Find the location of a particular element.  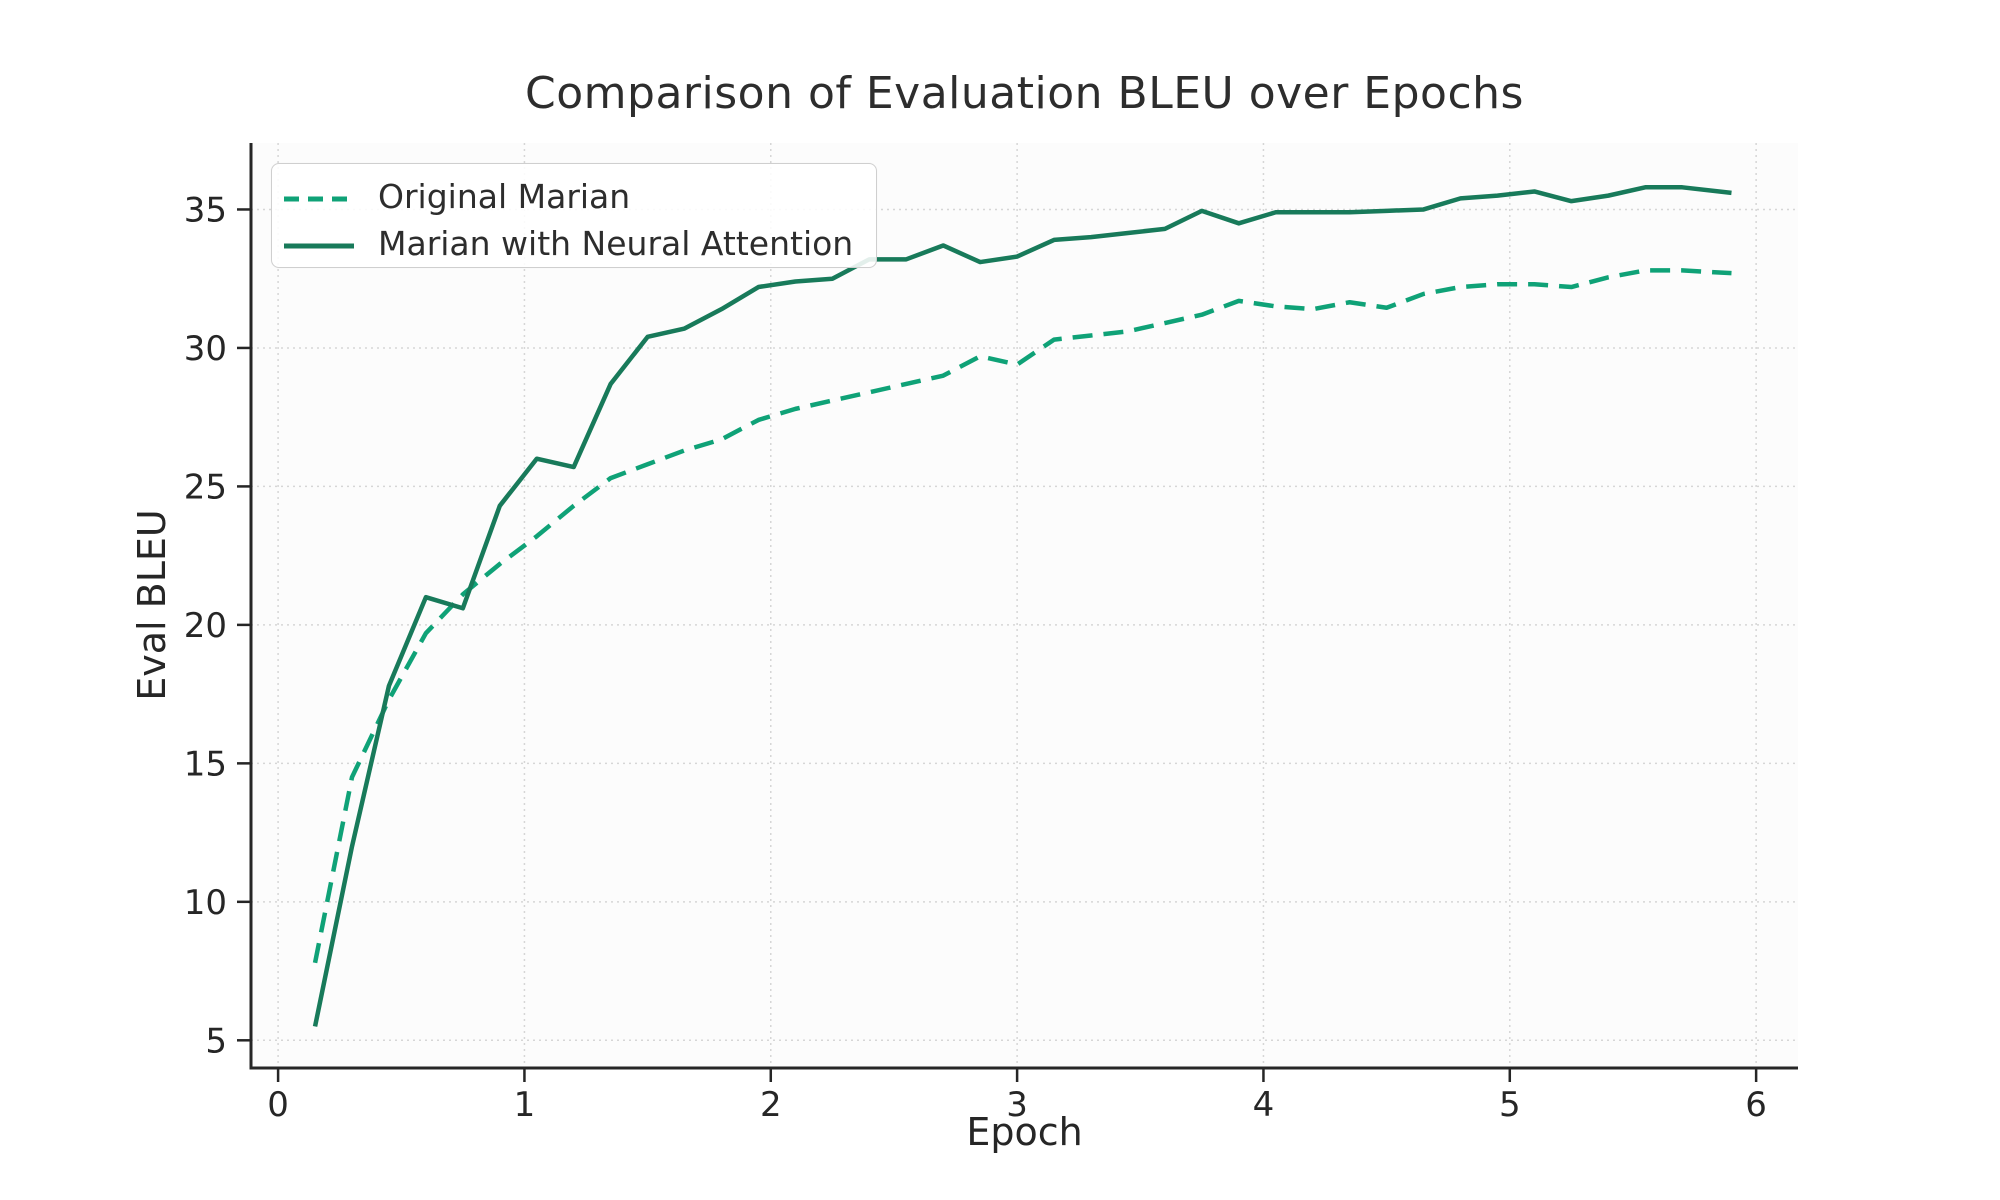

y-tick-label: 20 is located at coordinates (205, 626).